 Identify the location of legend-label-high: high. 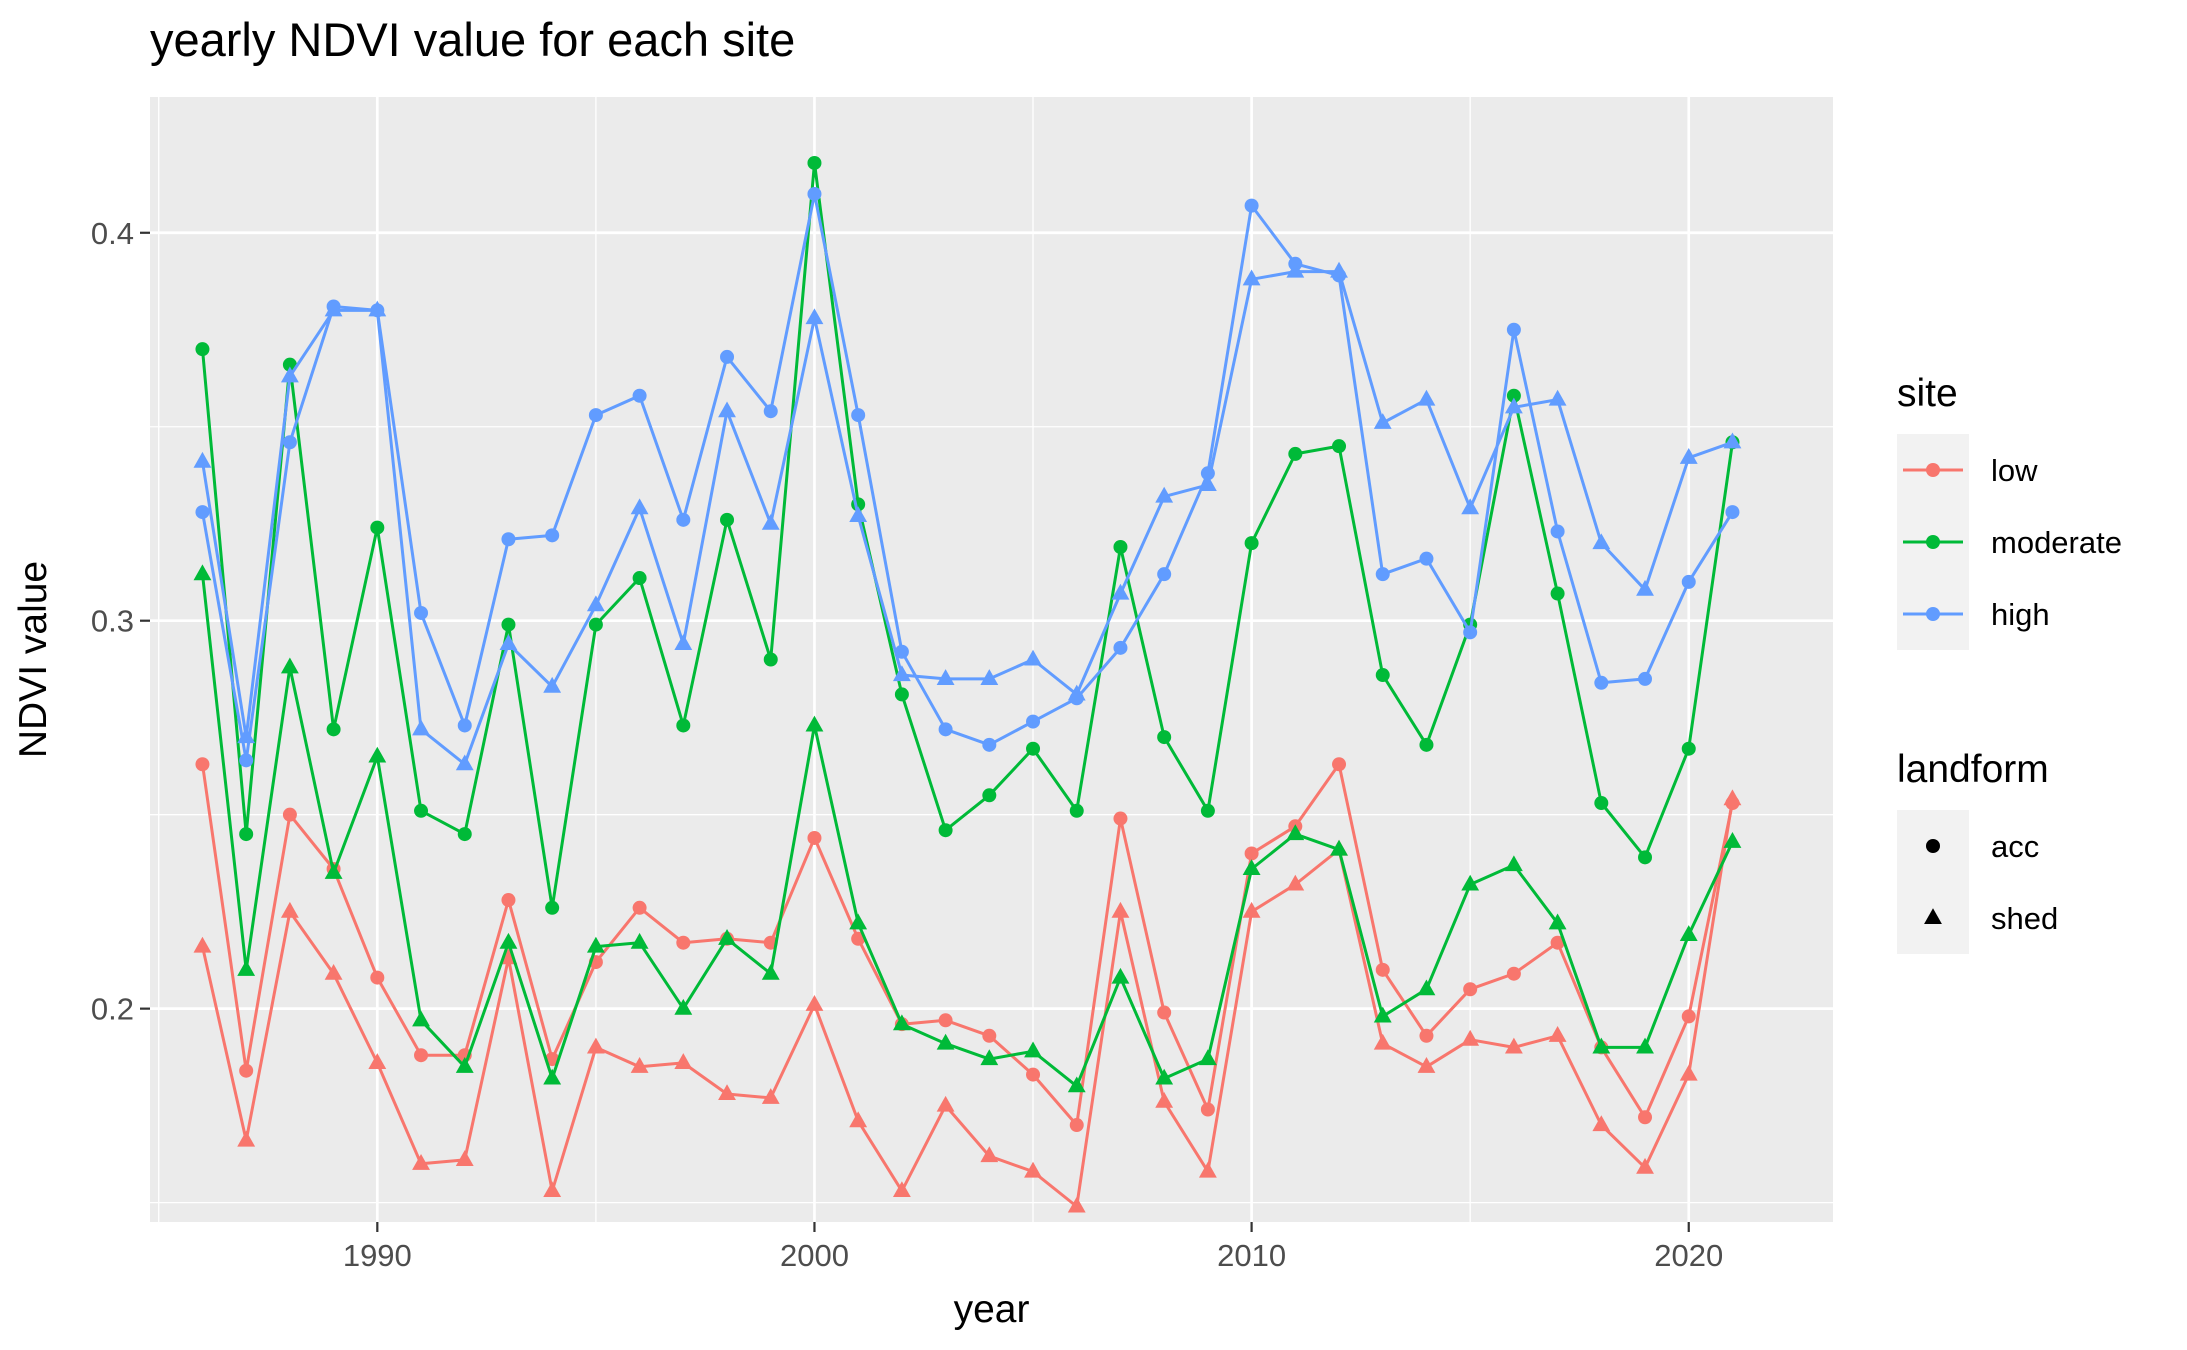
(2020, 614).